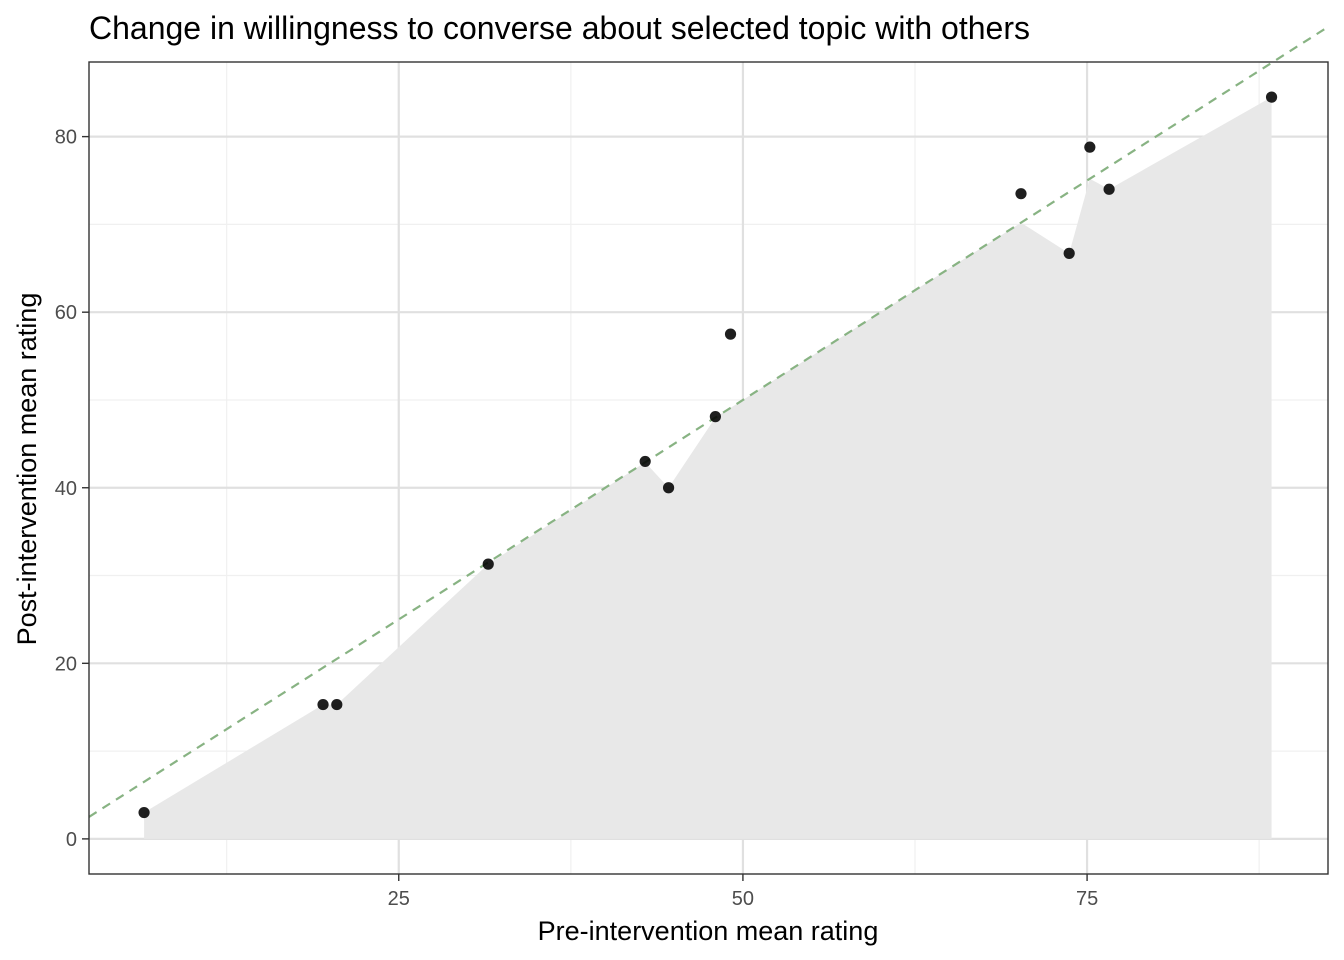  What do you see at coordinates (71, 840) in the screenshot?
I see `y-tick-label: 0` at bounding box center [71, 840].